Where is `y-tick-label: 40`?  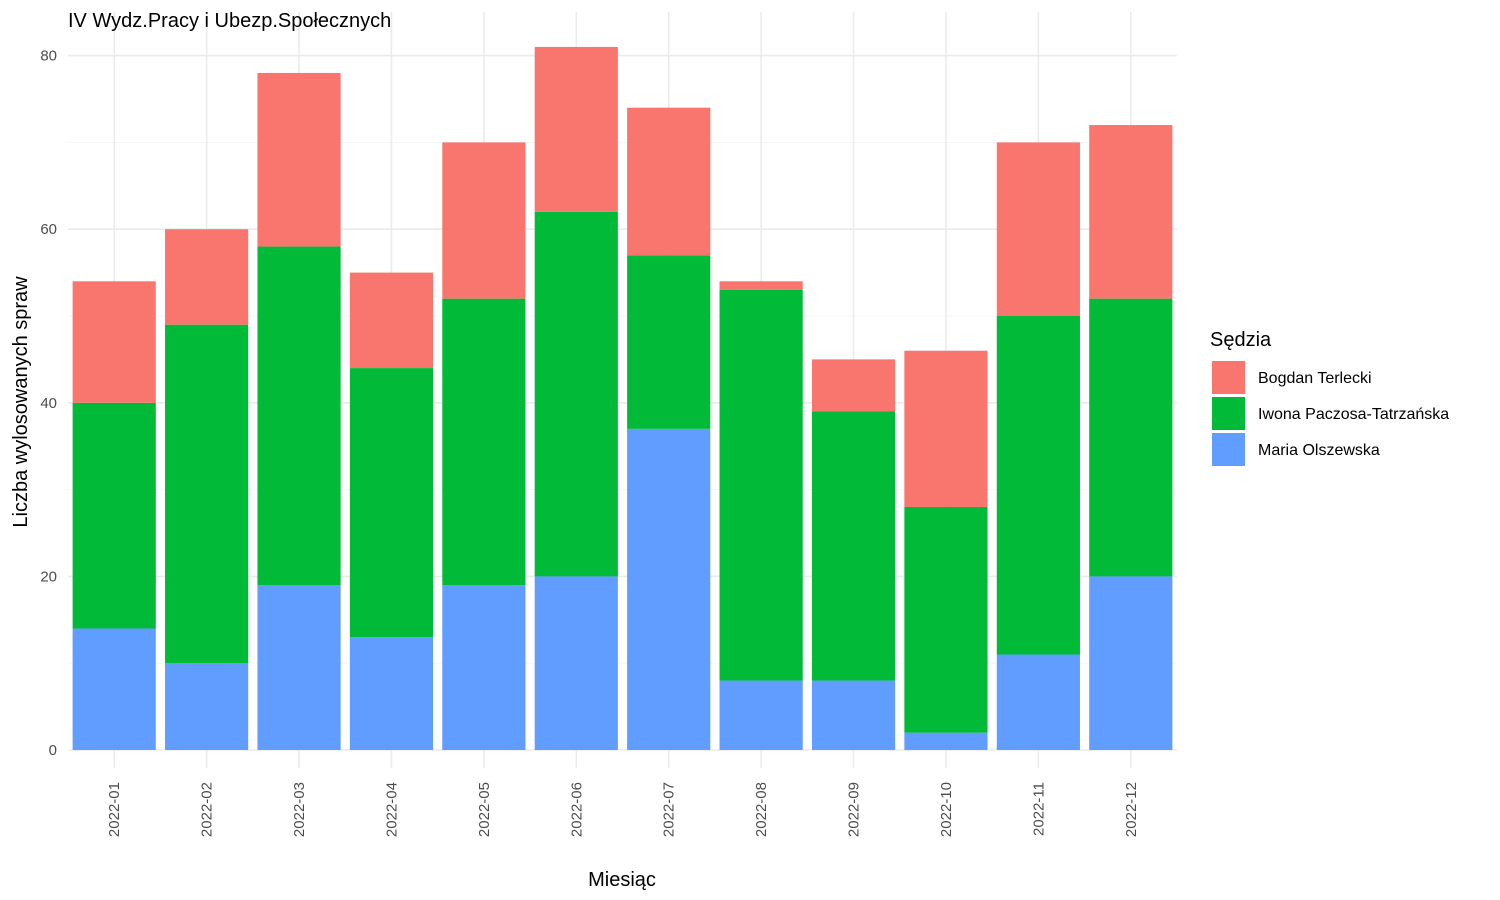 y-tick-label: 40 is located at coordinates (48, 403).